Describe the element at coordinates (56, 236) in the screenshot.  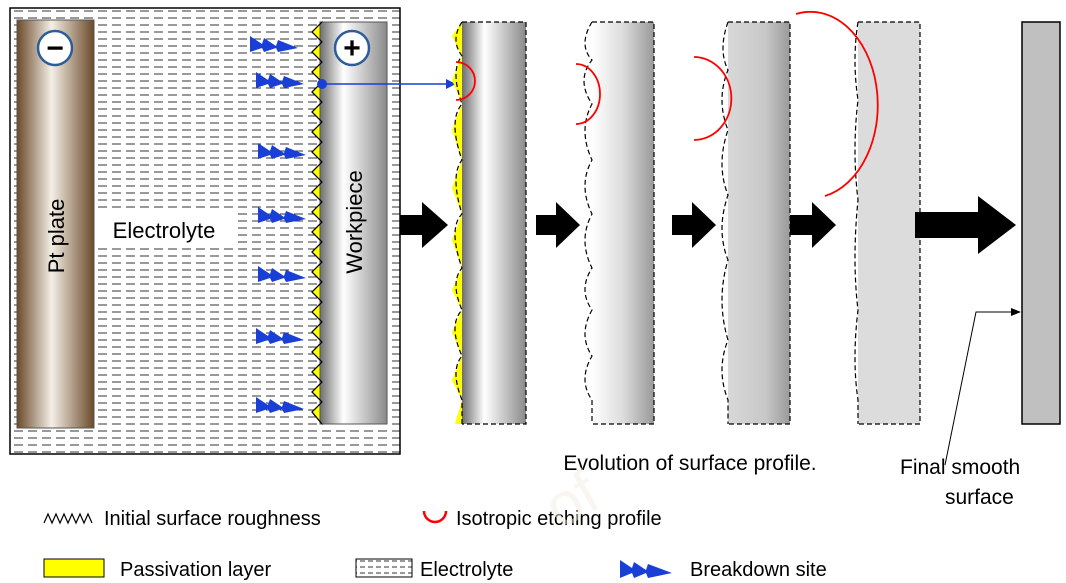
I see `pt-plate-label: Pt plate` at that location.